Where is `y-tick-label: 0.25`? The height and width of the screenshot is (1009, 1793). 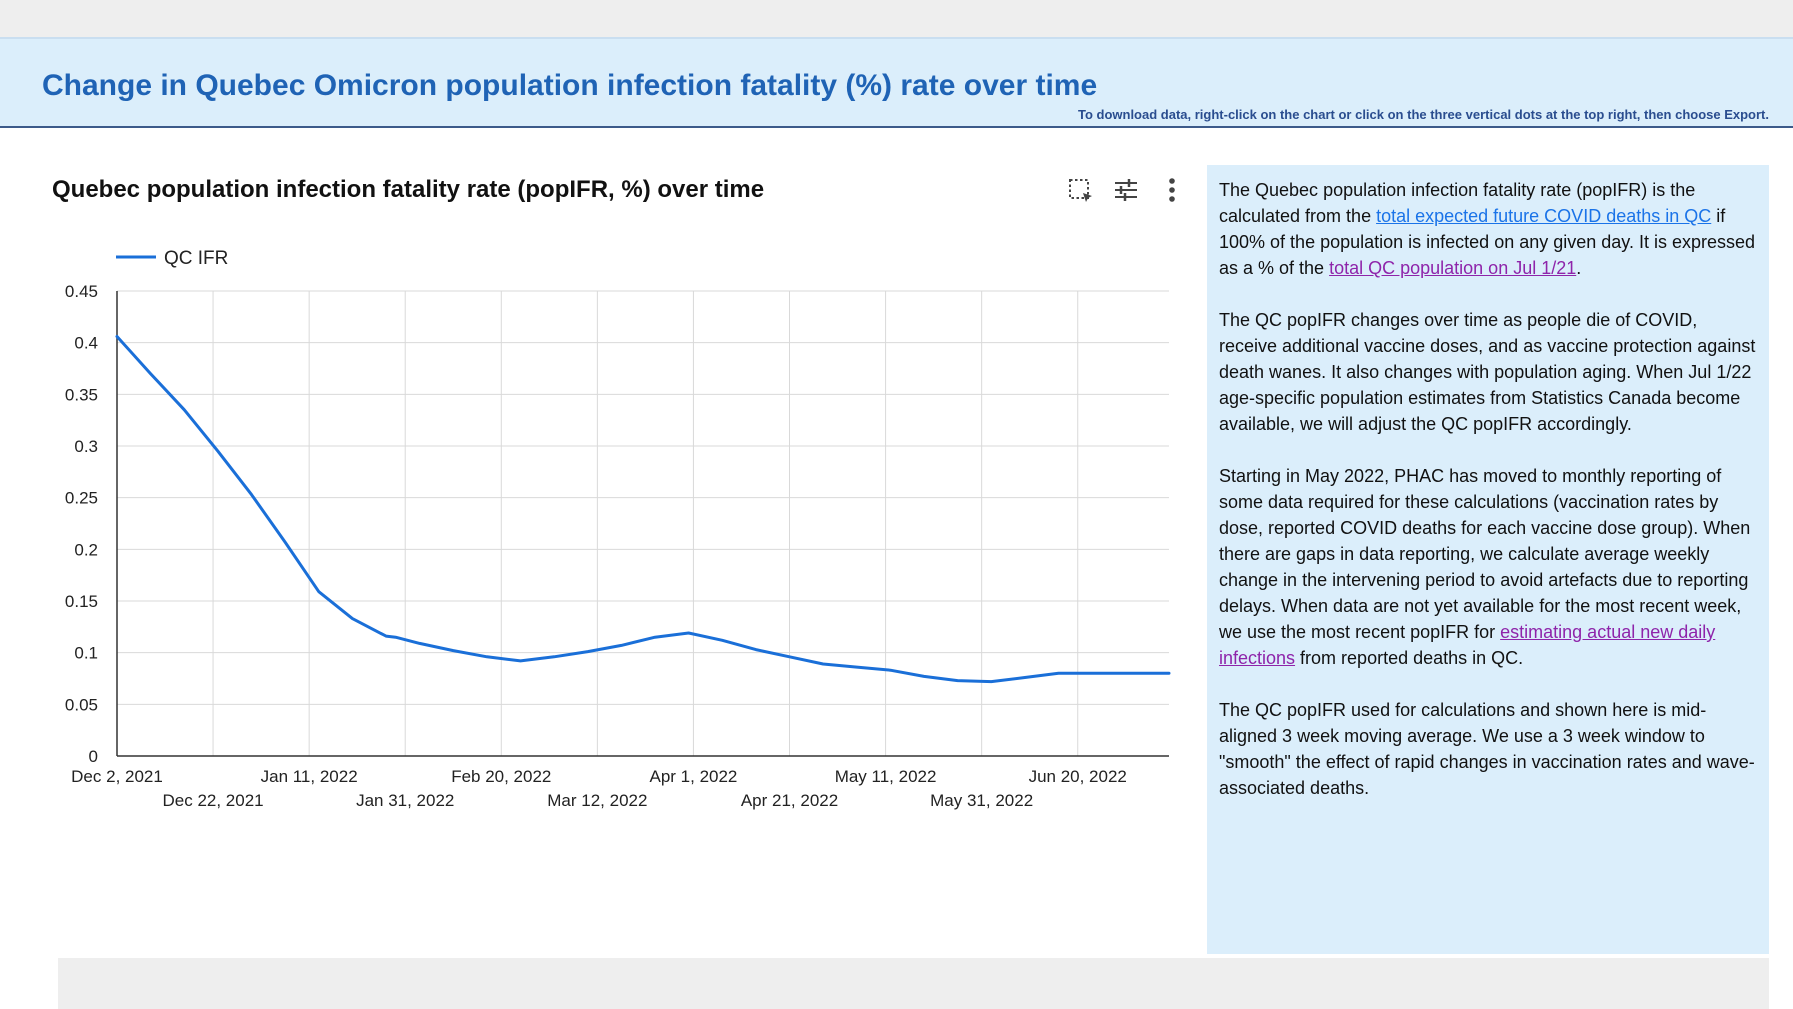
y-tick-label: 0.25 is located at coordinates (81, 498).